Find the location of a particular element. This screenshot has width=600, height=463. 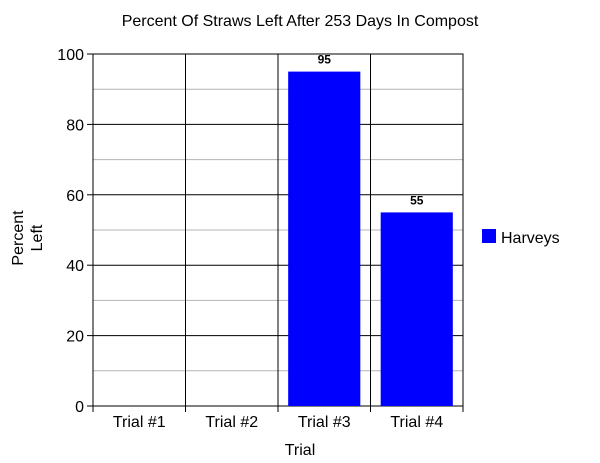

x-tick-label: Trial #3 is located at coordinates (324, 422).